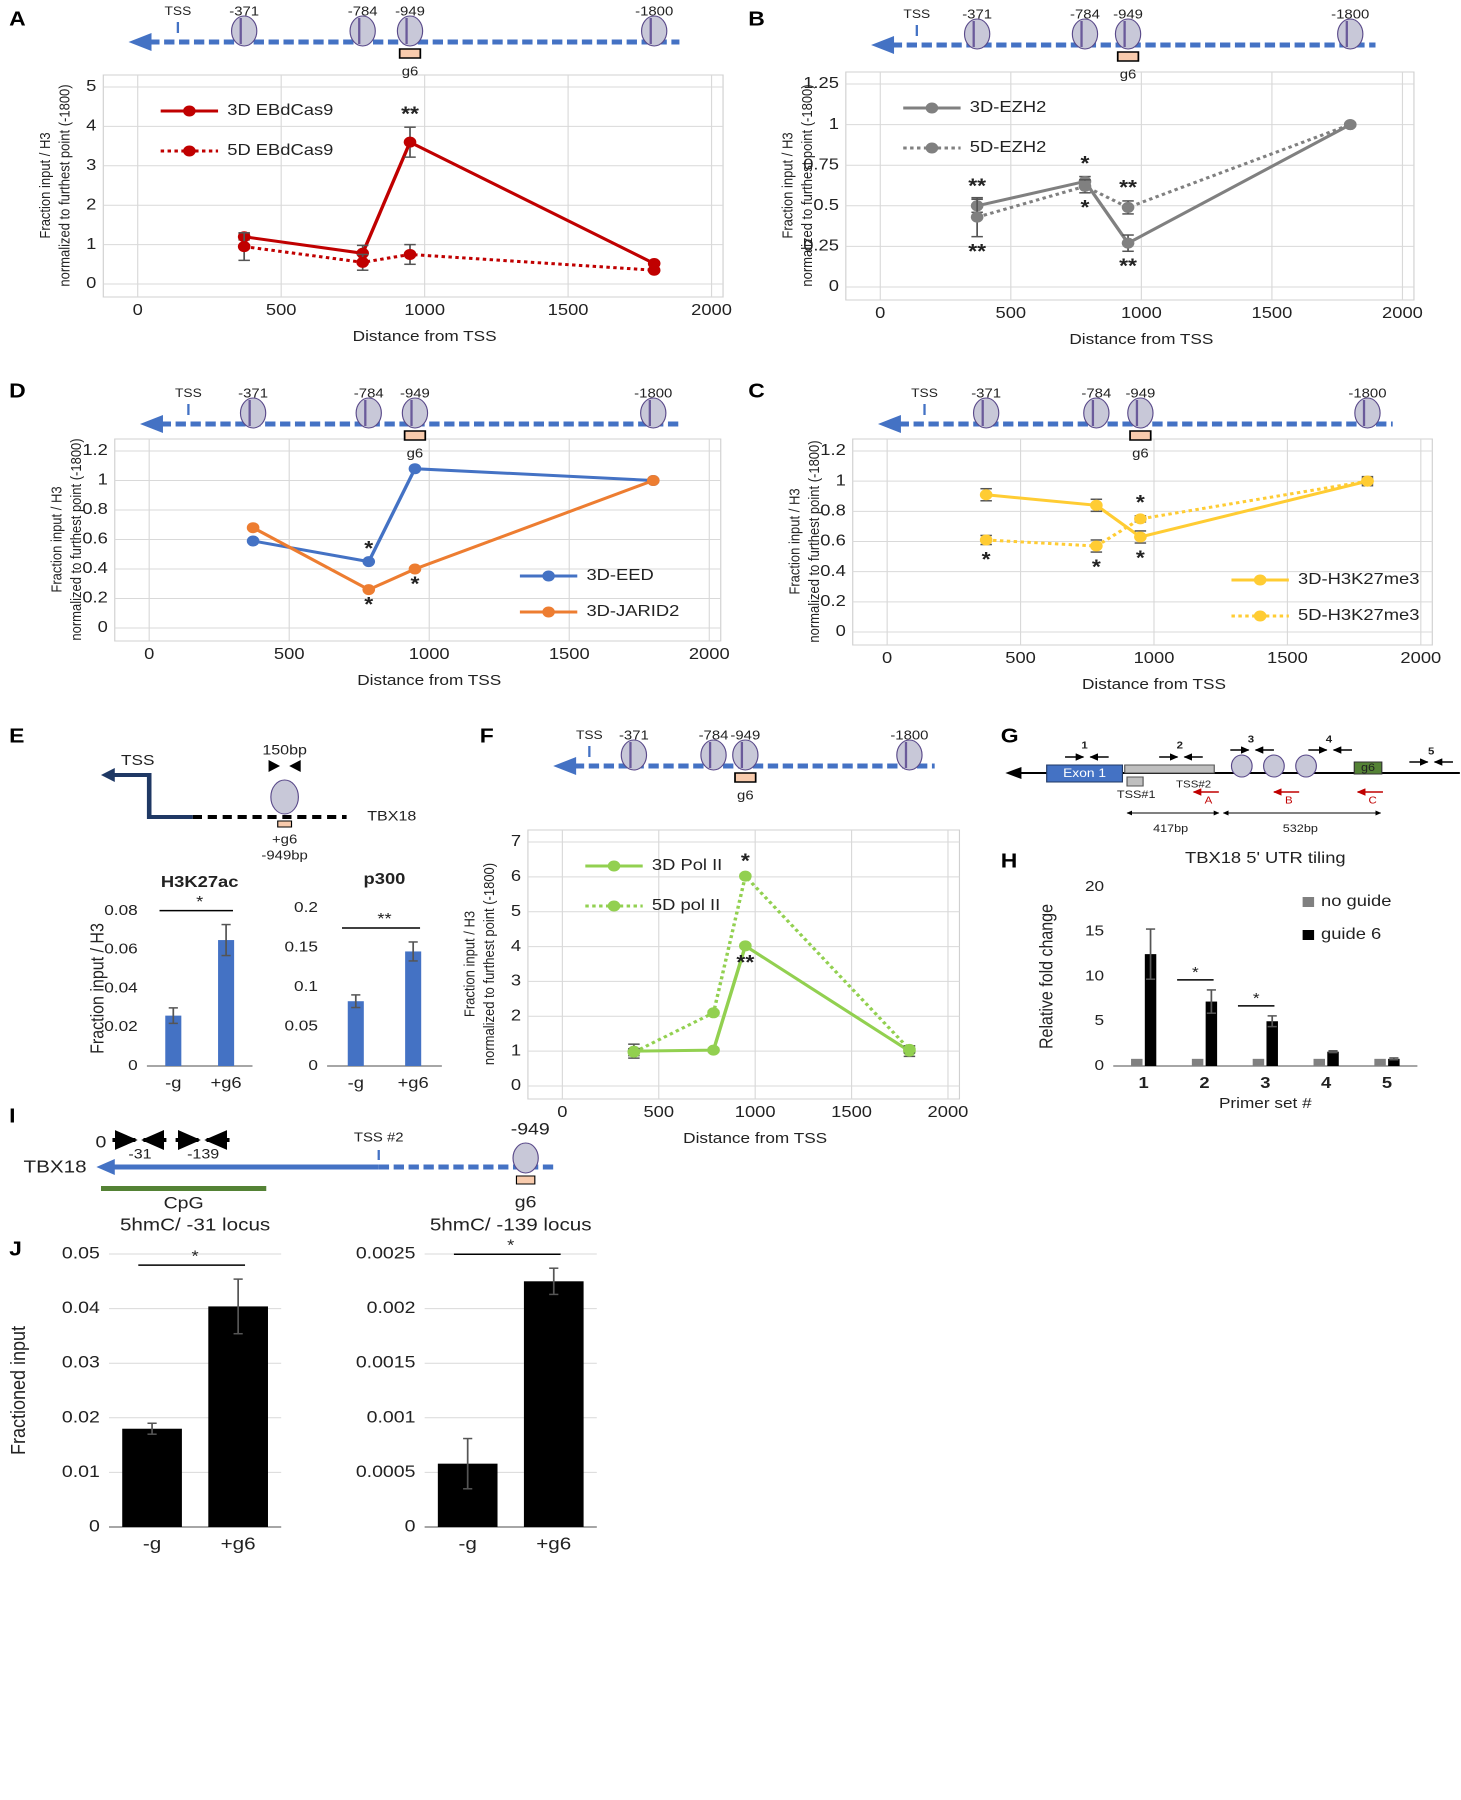  What do you see at coordinates (1301, 828) in the screenshot?
I see `distance-label: 532bp` at bounding box center [1301, 828].